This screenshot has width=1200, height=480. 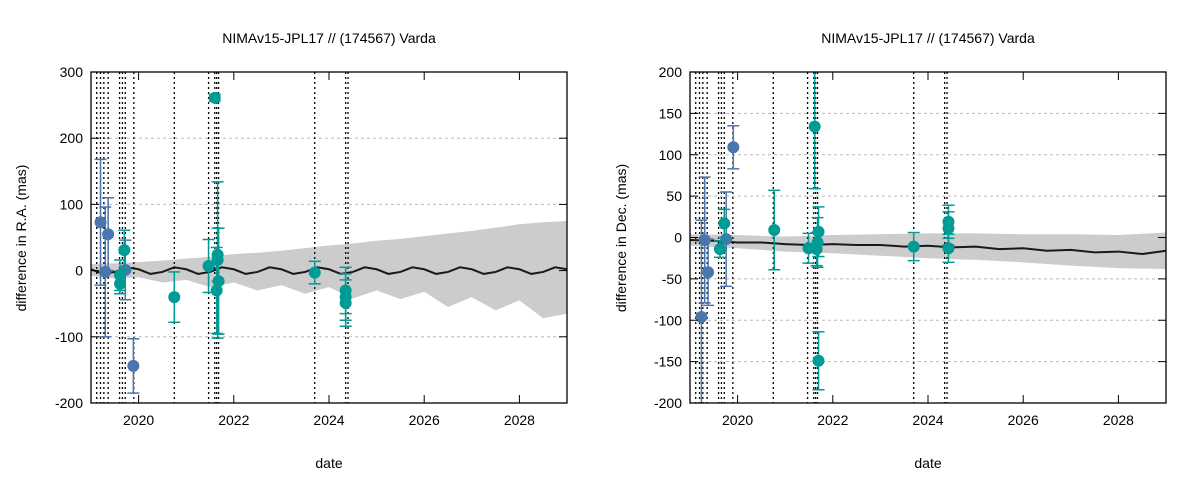 I want to click on y-tick-label: 300, so click(x=72, y=72).